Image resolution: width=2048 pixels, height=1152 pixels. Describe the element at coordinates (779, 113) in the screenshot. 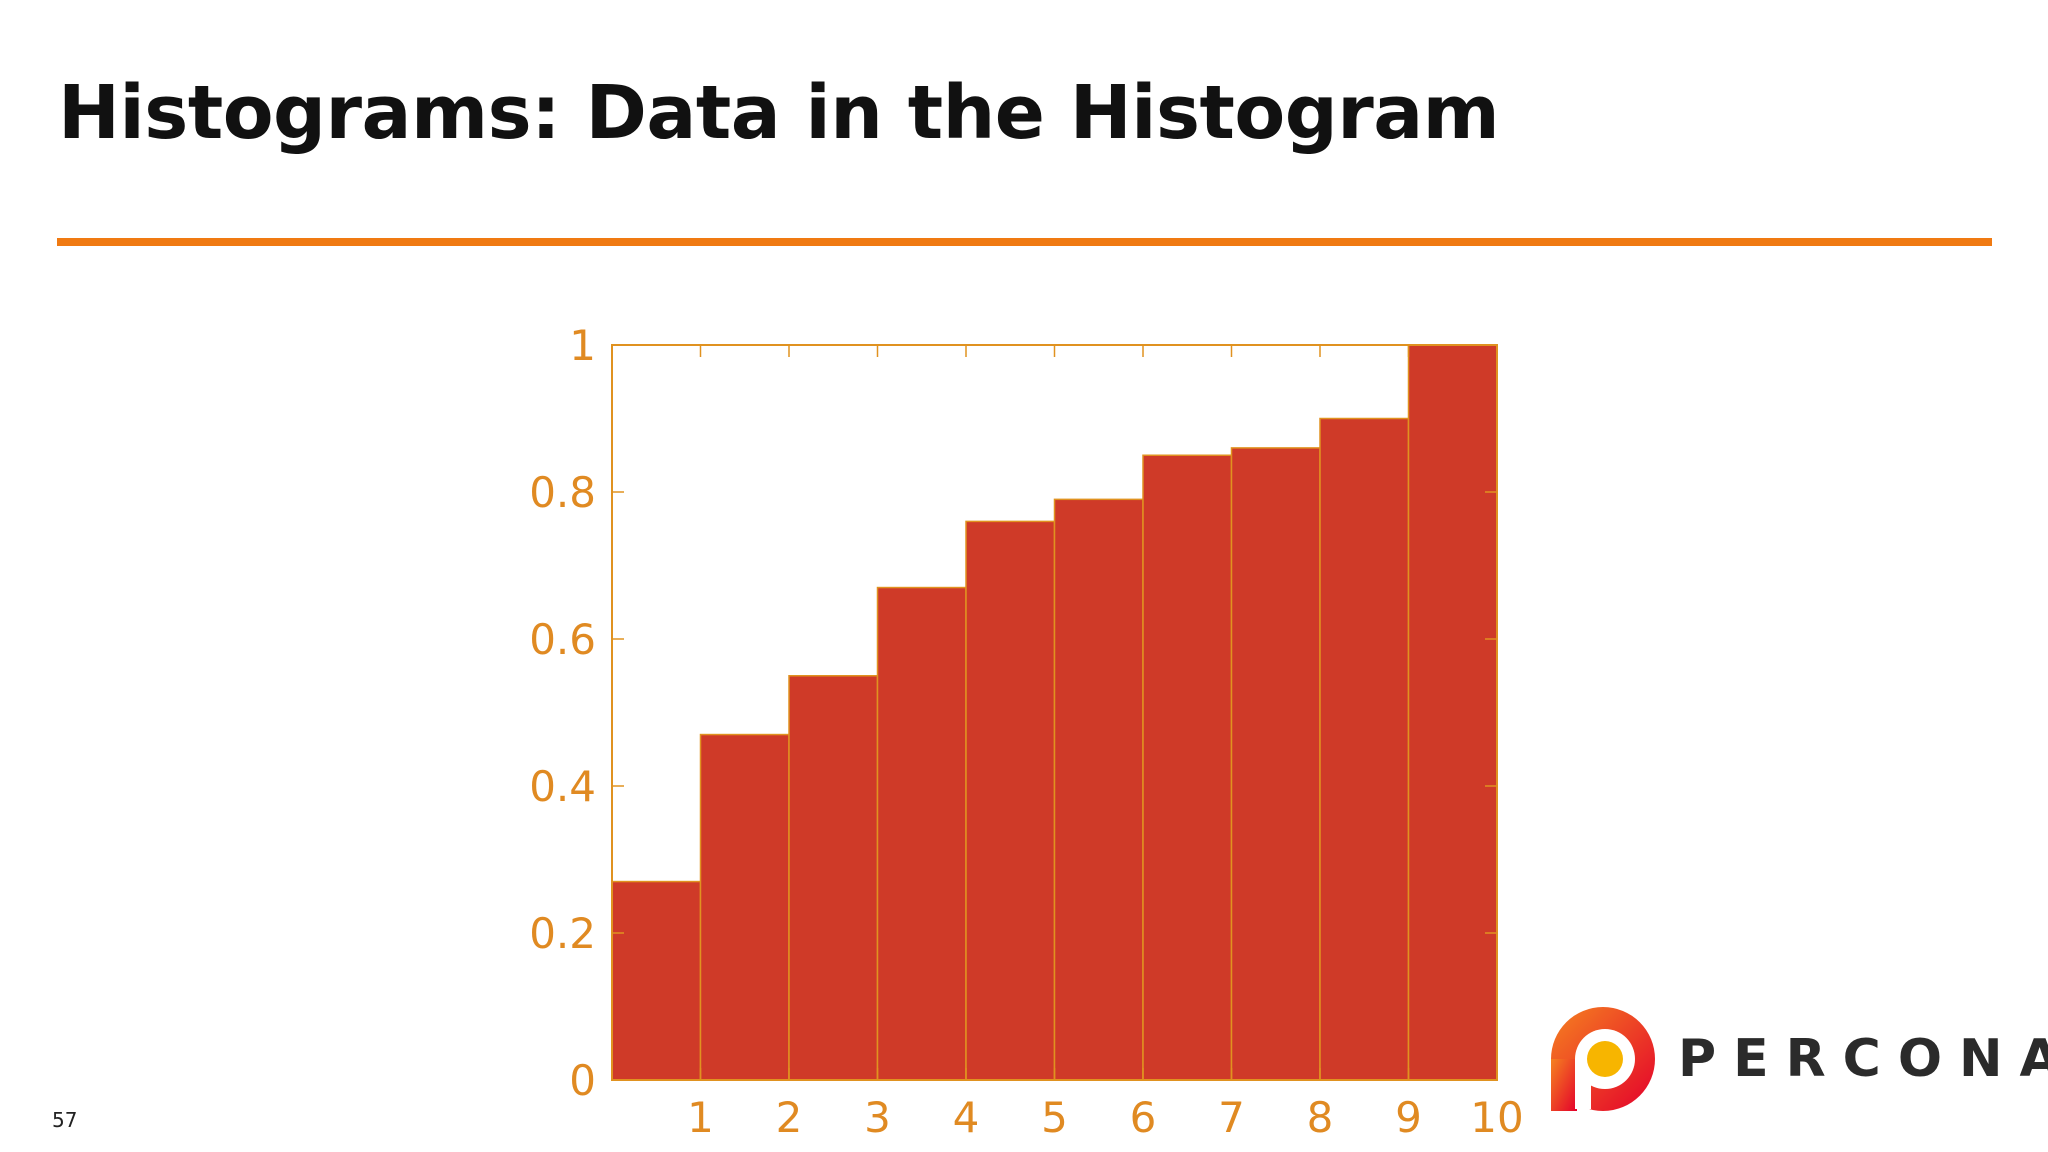

I see `slide-title: Histograms: Data in the Histogram` at that location.